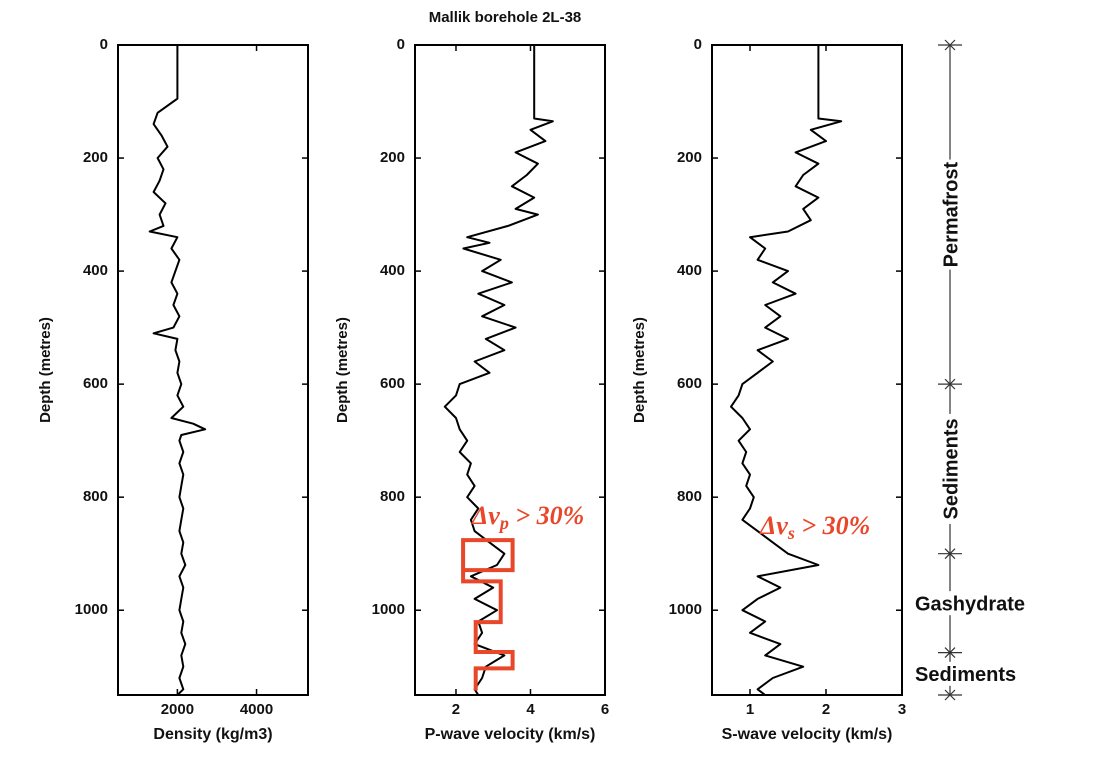  Describe the element at coordinates (488, 614) in the screenshot. I see `highlight-zone` at that location.